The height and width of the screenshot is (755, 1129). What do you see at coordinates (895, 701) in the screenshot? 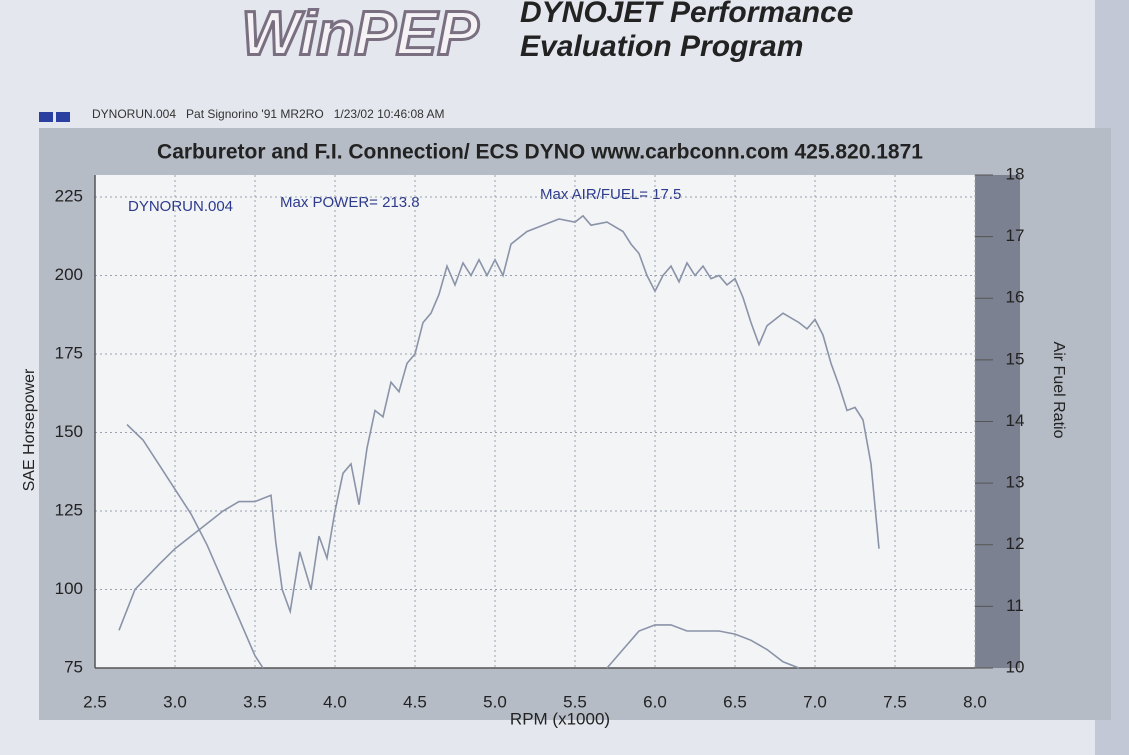
I see `x-tick-label: 7.5` at bounding box center [895, 701].